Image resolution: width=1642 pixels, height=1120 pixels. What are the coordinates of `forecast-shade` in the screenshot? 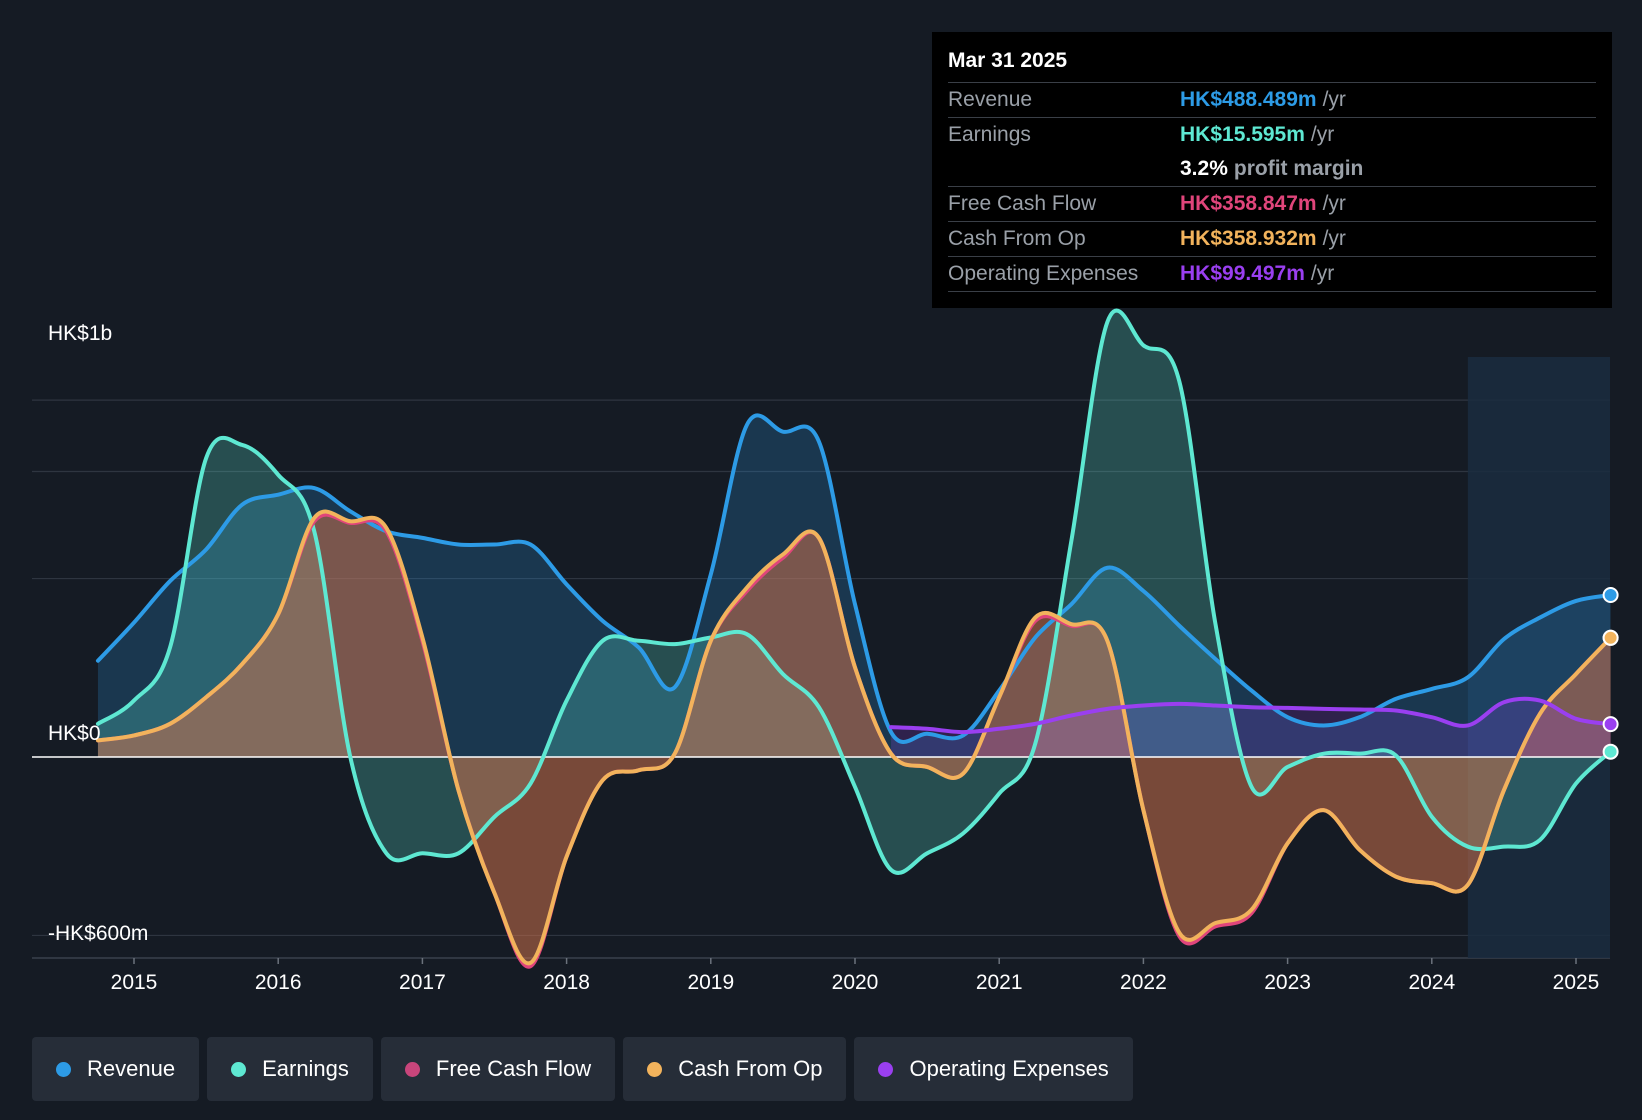 It's located at (1538, 657).